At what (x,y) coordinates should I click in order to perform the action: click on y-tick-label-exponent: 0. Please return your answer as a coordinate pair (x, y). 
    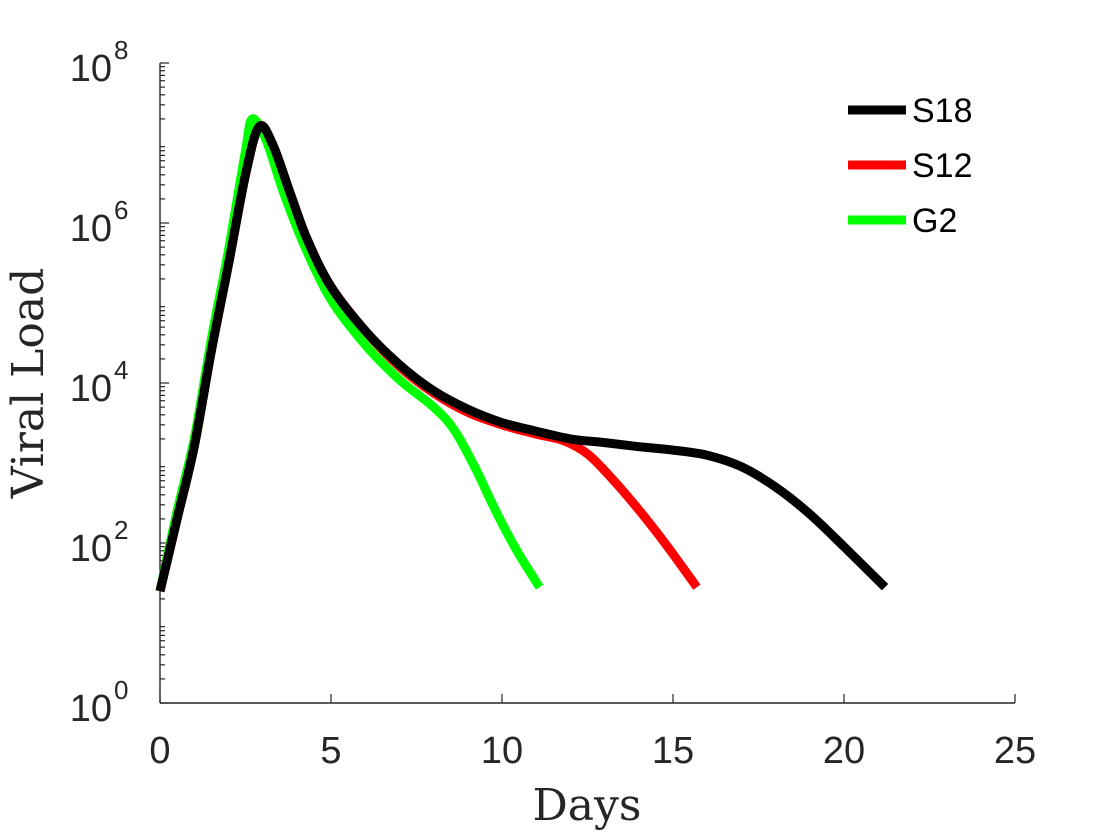
    Looking at the image, I should click on (121, 690).